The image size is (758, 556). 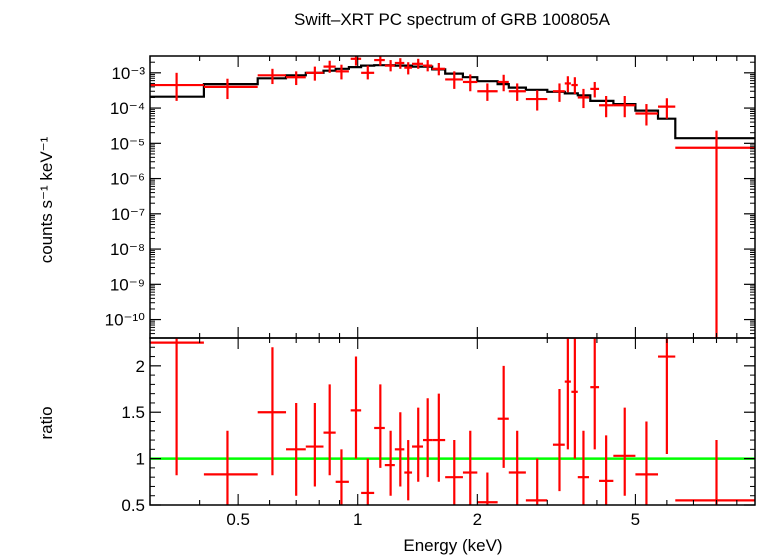 I want to click on x-tick-label: 5, so click(x=635, y=519).